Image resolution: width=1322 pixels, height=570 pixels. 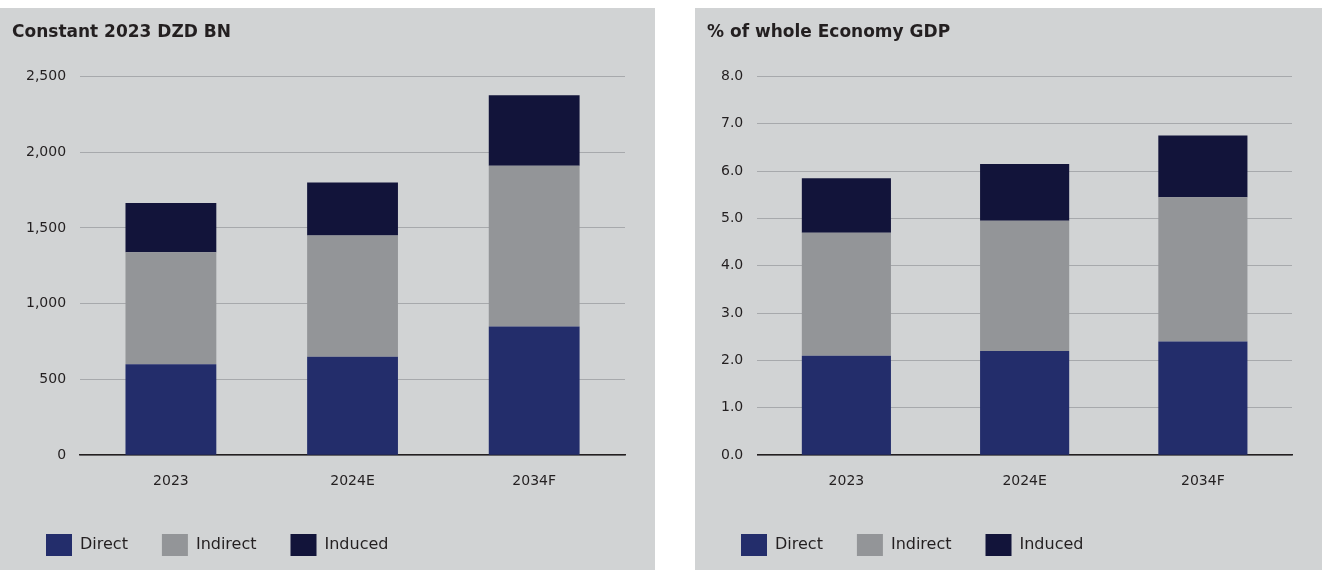 What do you see at coordinates (46, 226) in the screenshot?
I see `y-tick-label: 1,500` at bounding box center [46, 226].